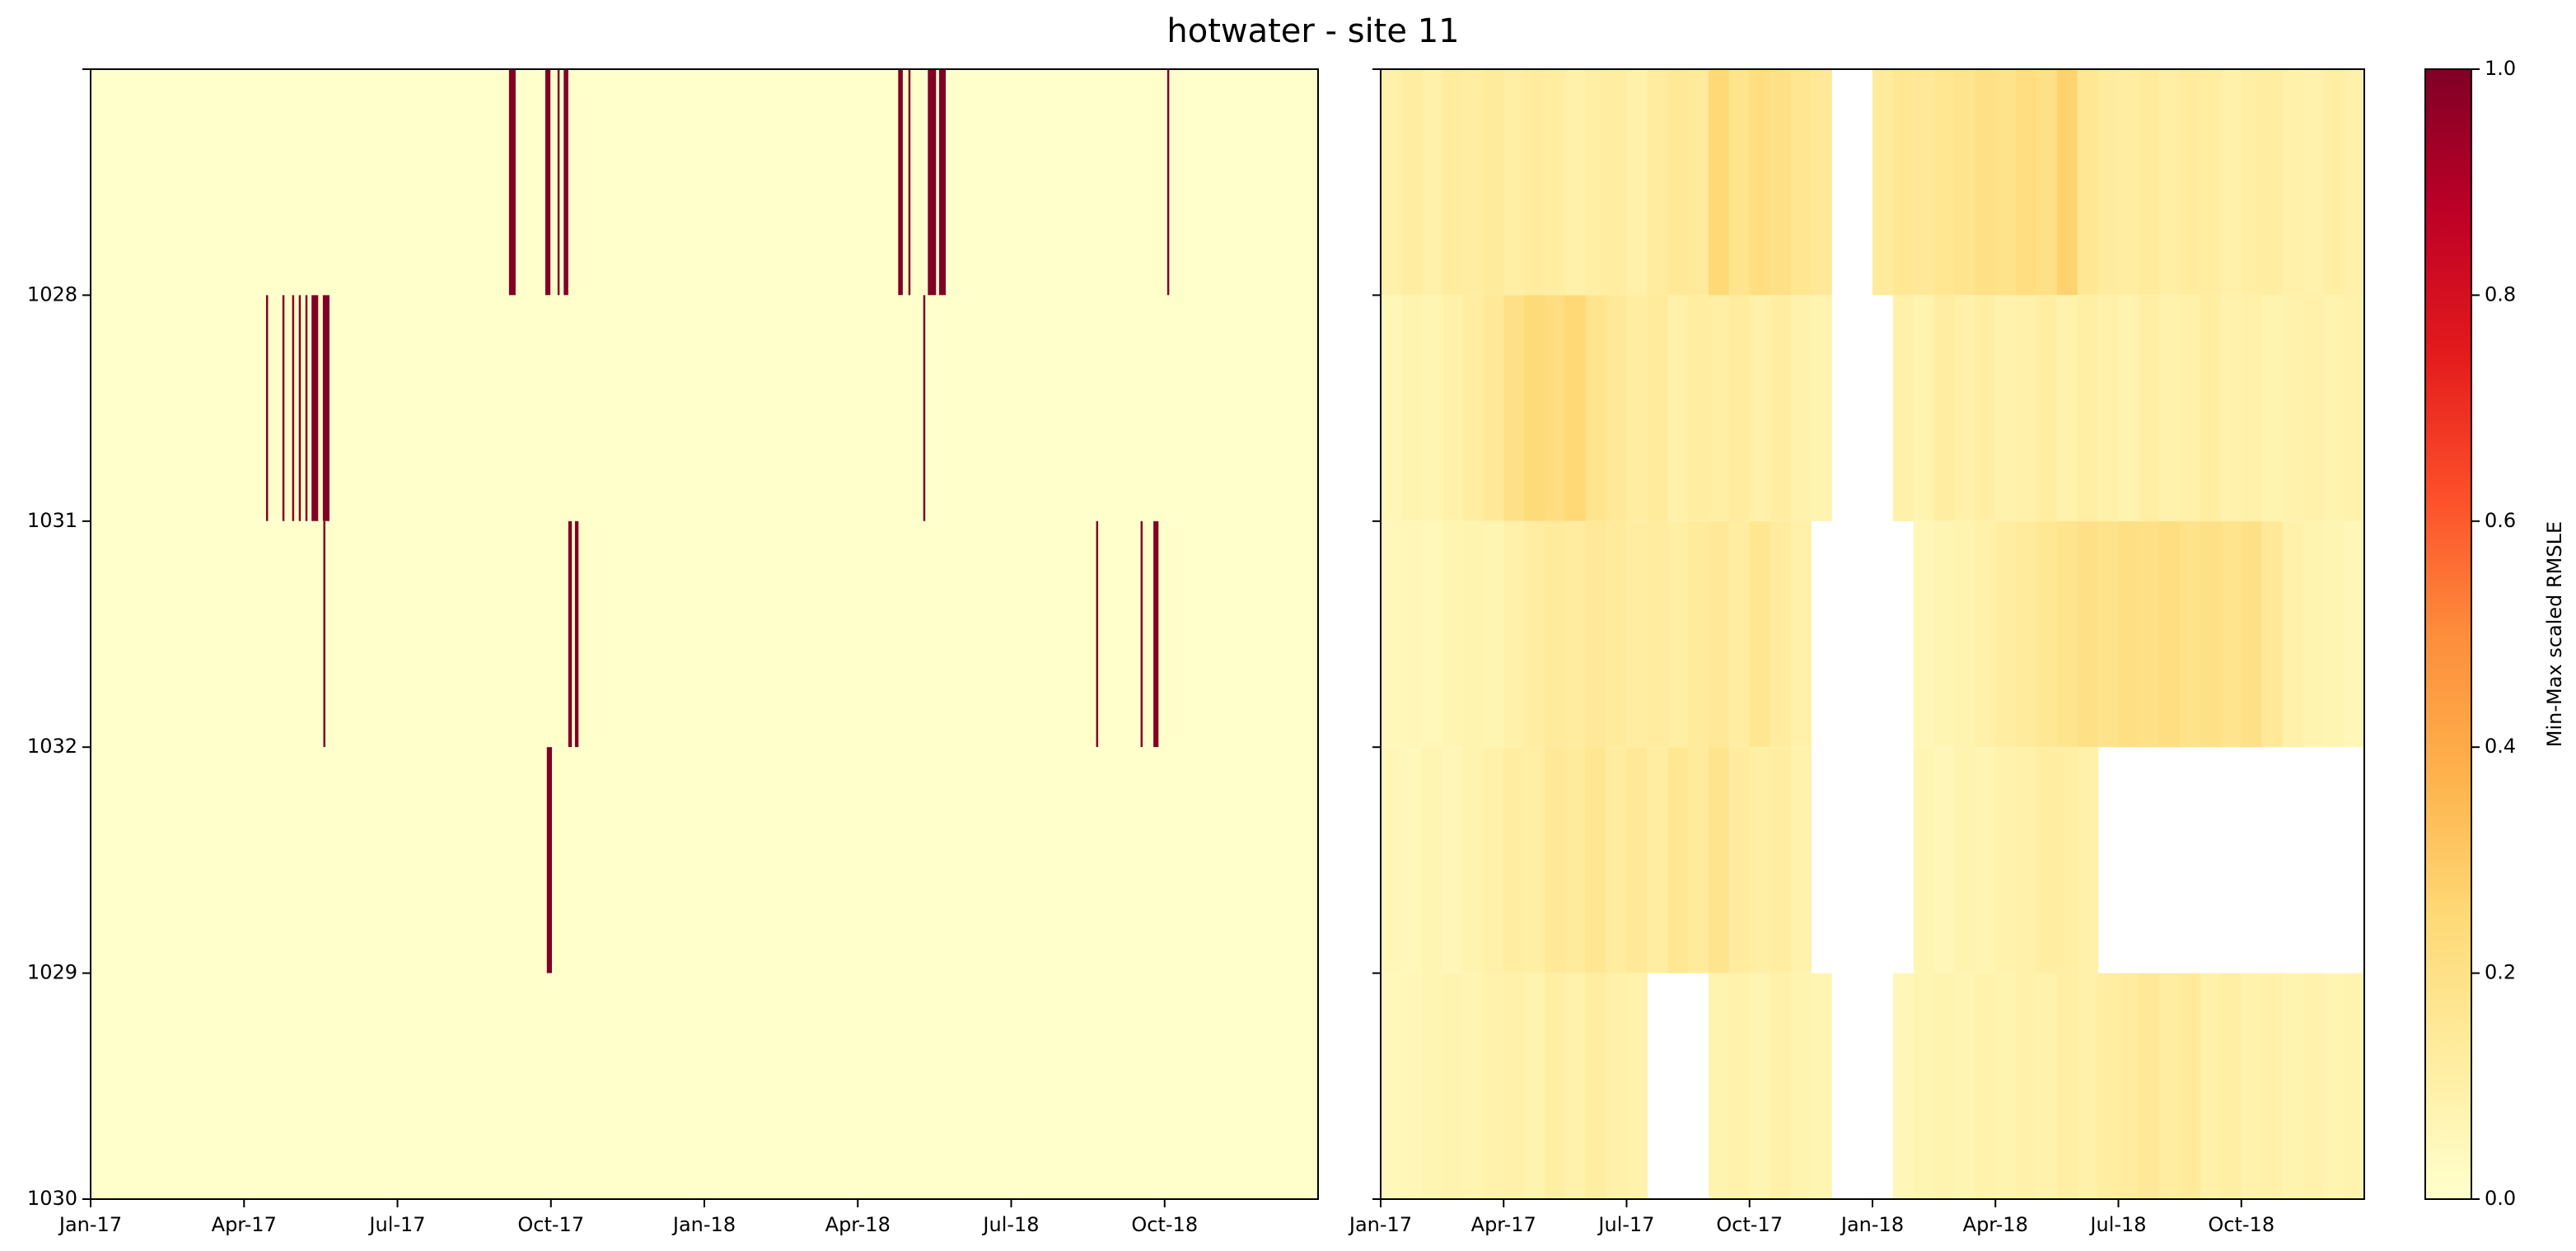 This screenshot has height=1251, width=2576. What do you see at coordinates (2500, 972) in the screenshot?
I see `colorbar-tick-label: 0.2` at bounding box center [2500, 972].